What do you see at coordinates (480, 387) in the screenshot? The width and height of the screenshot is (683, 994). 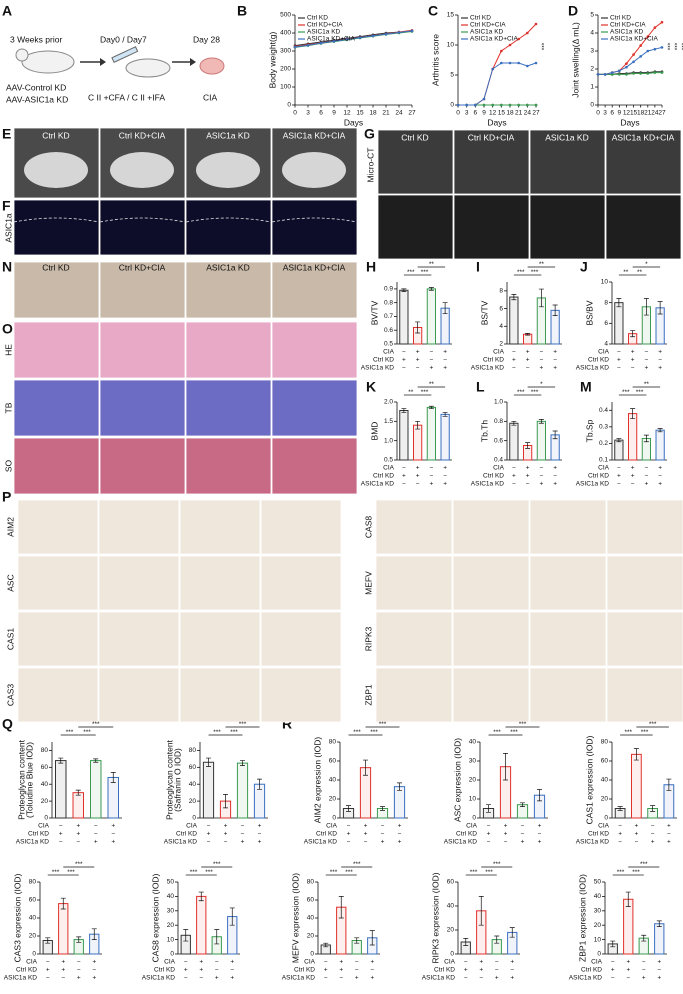 I see `panel-letter: L` at bounding box center [480, 387].